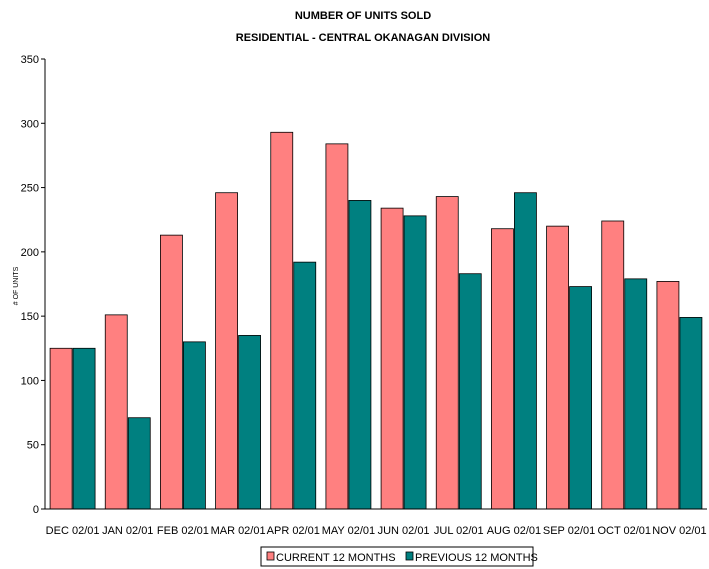 The height and width of the screenshot is (569, 709). What do you see at coordinates (16, 285) in the screenshot?
I see `y-axis-title: # OF UNITS` at bounding box center [16, 285].